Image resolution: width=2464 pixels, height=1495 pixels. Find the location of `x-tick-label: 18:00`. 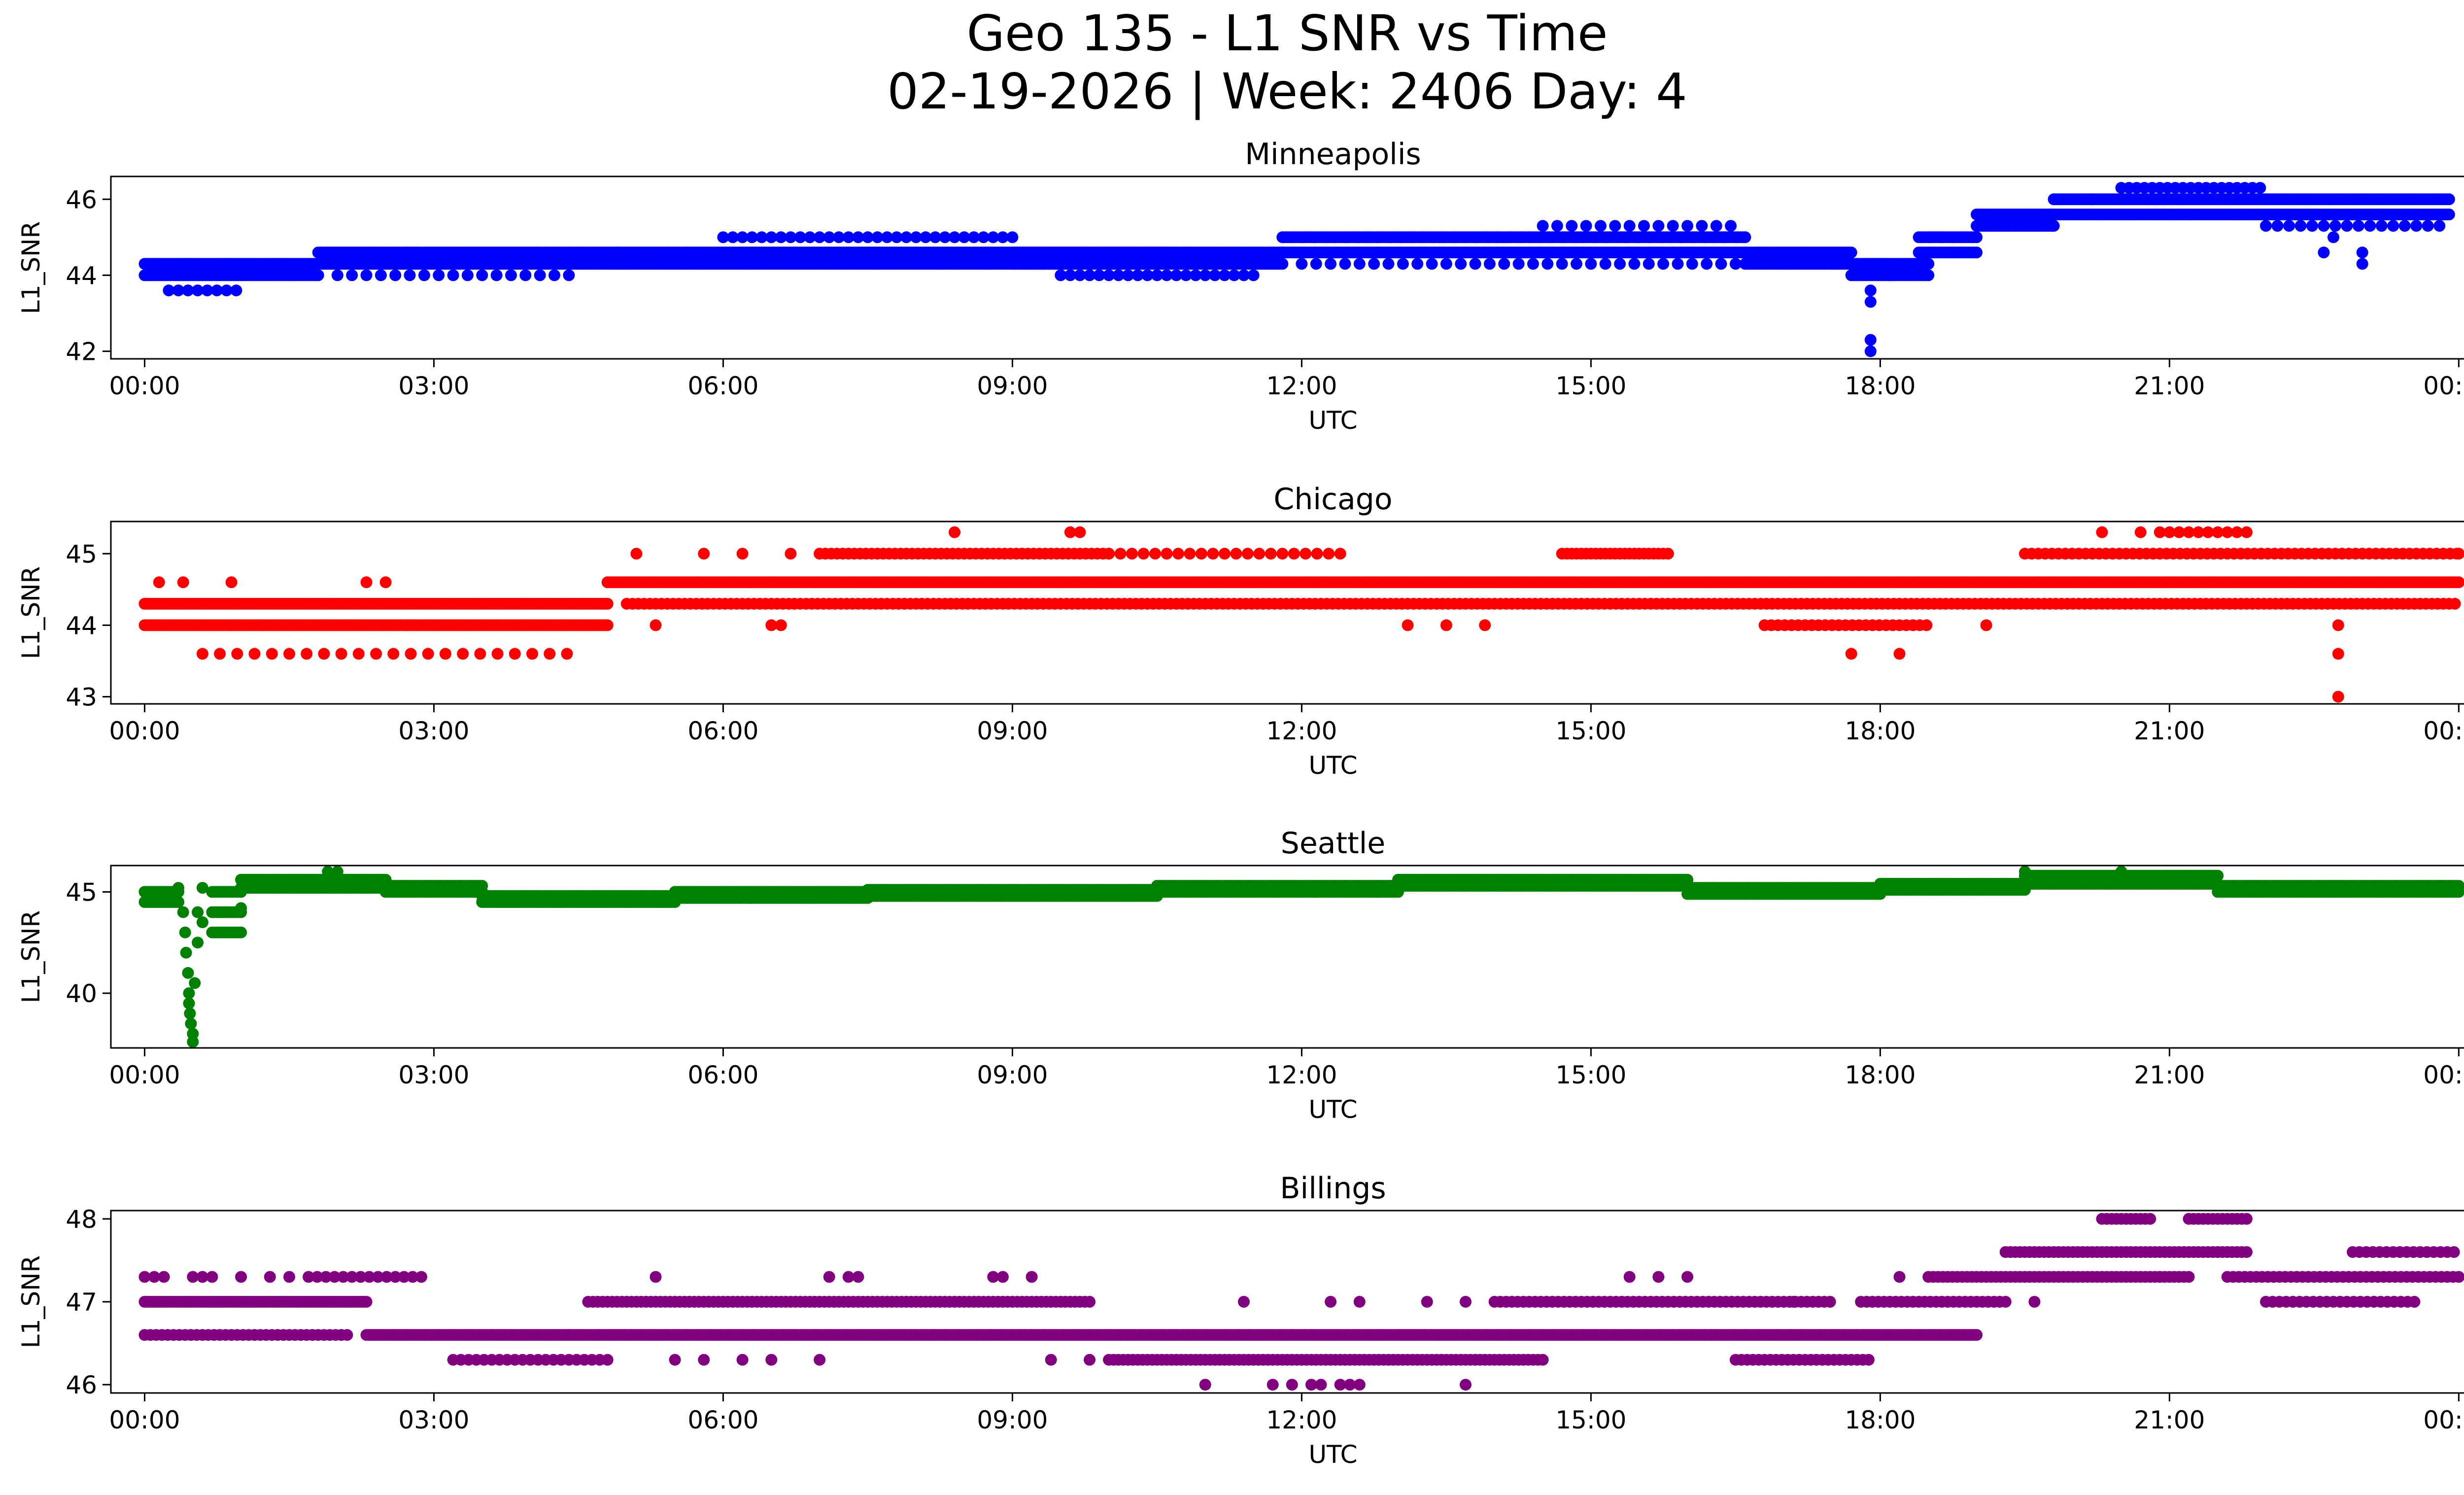

x-tick-label: 18:00 is located at coordinates (1880, 731).